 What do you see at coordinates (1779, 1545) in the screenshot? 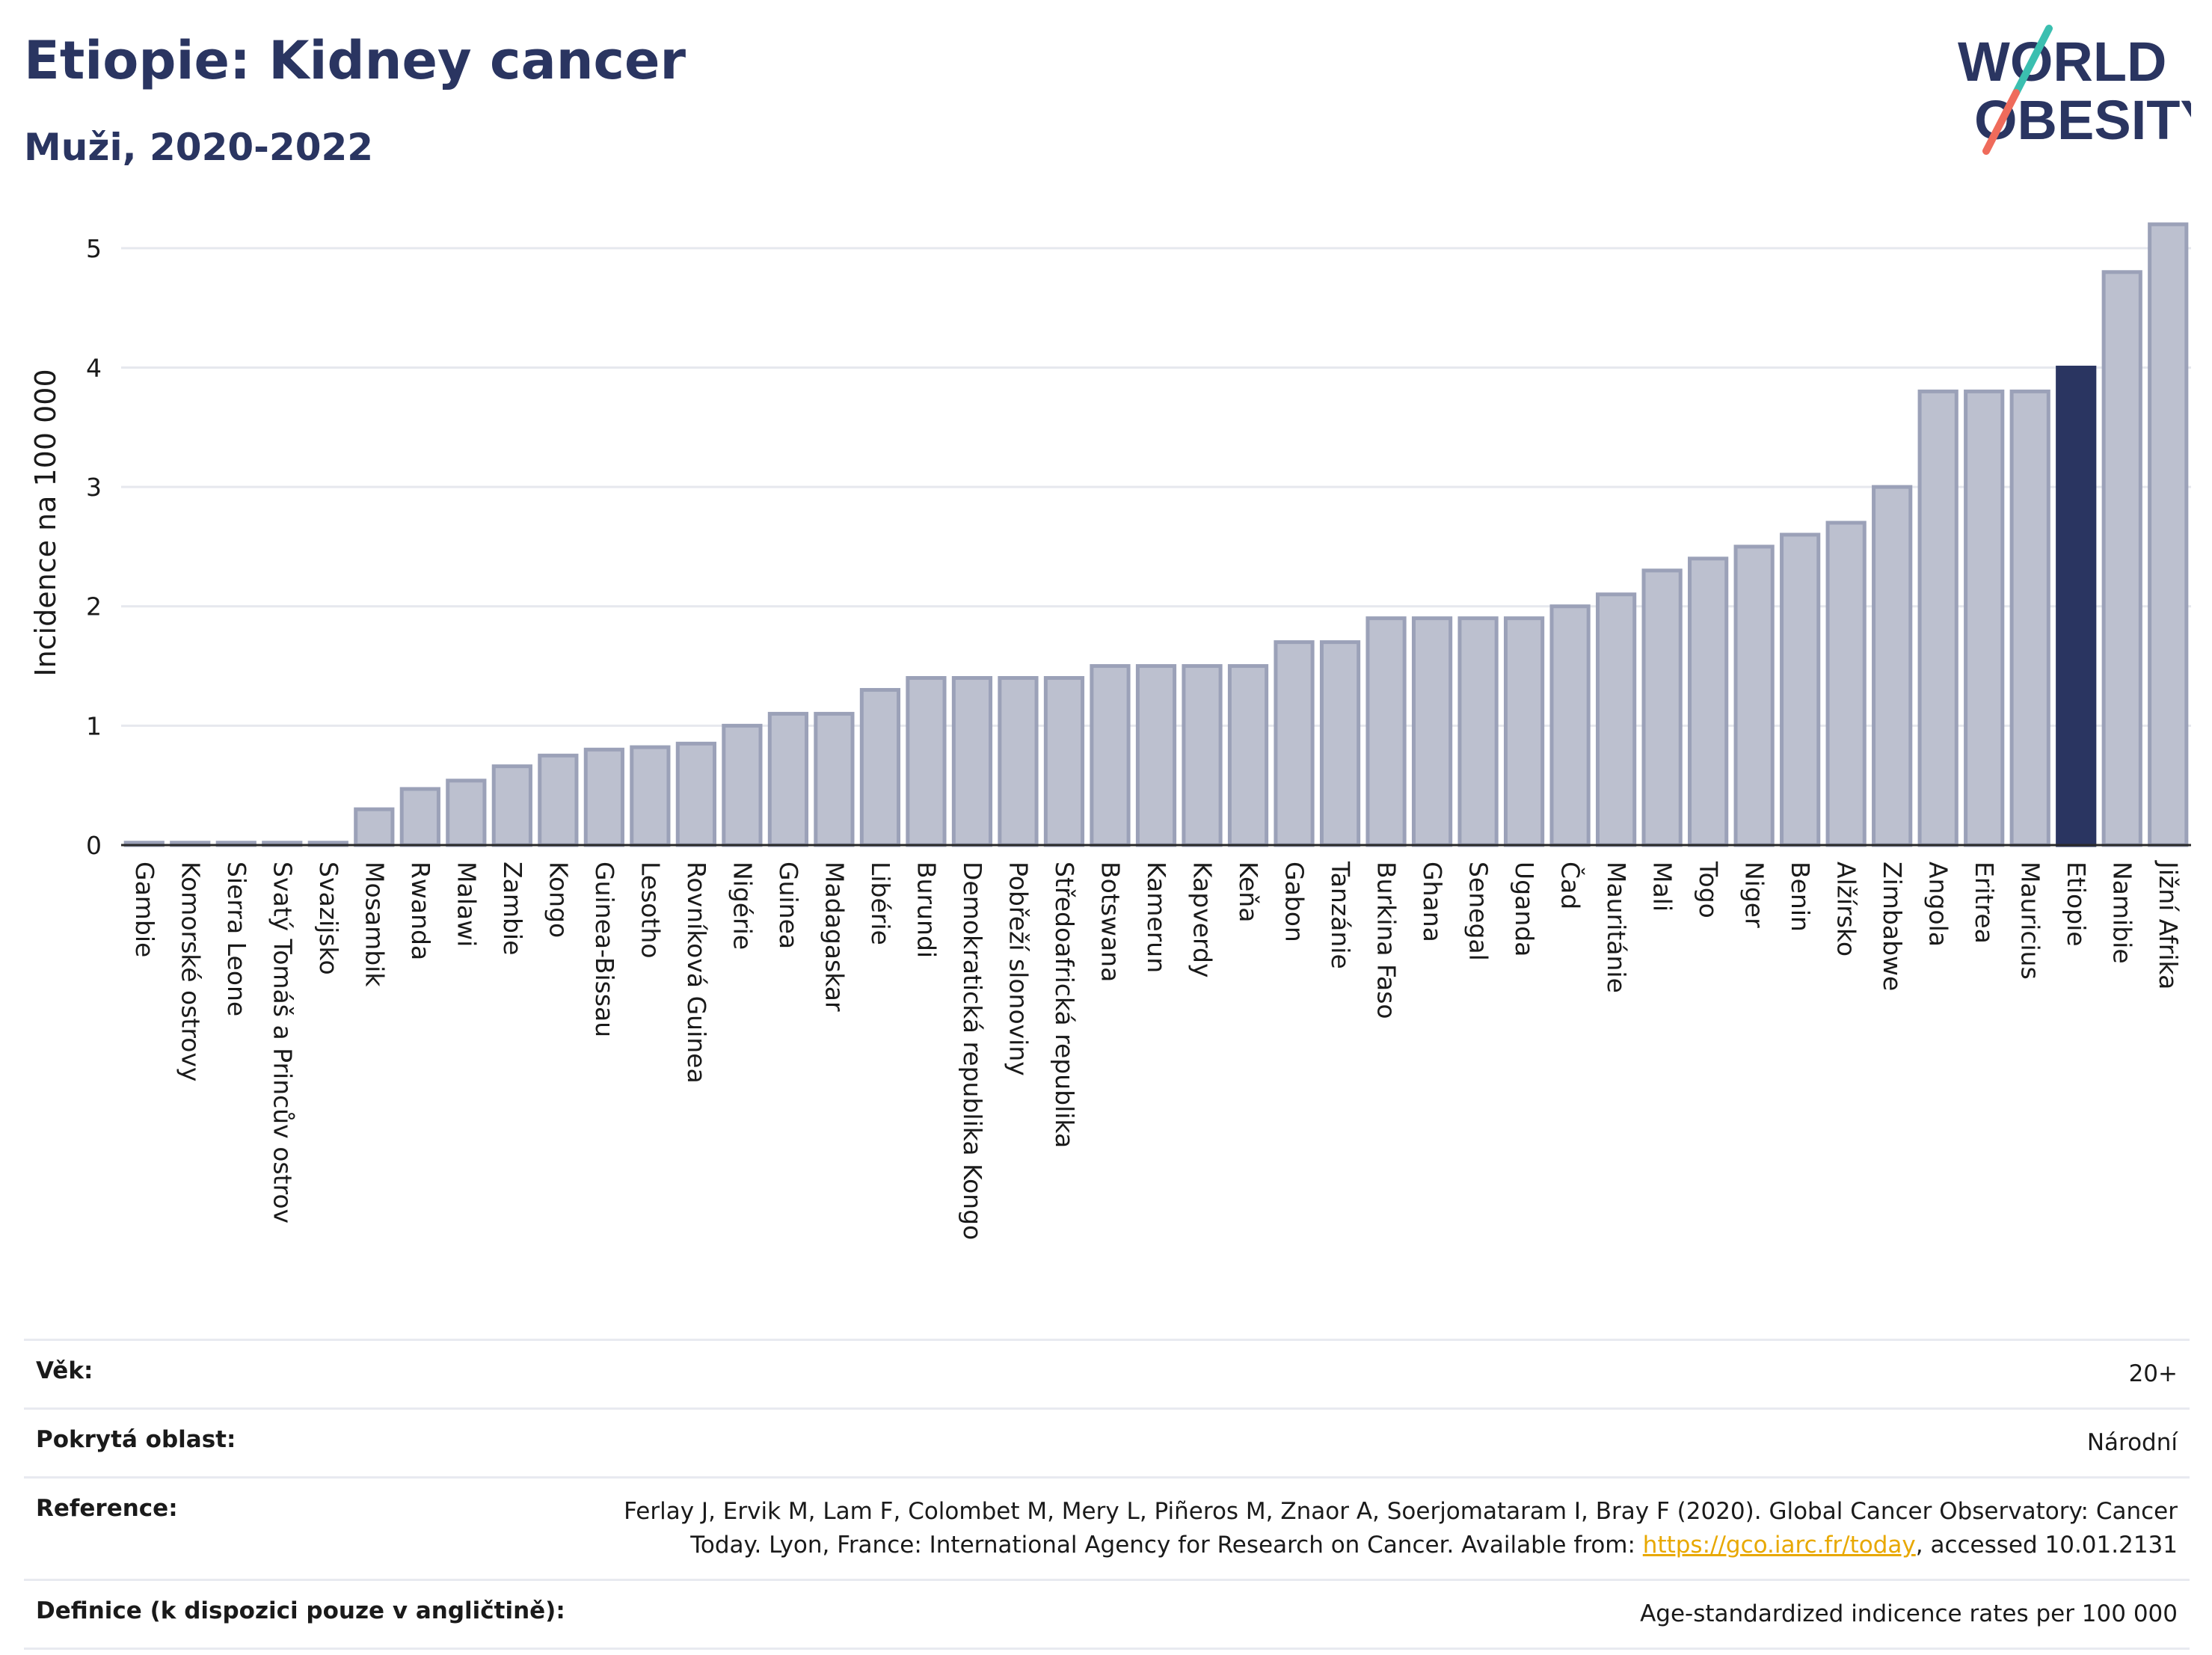
I see `reference-link: https://gco.iarc.fr/today` at bounding box center [1779, 1545].